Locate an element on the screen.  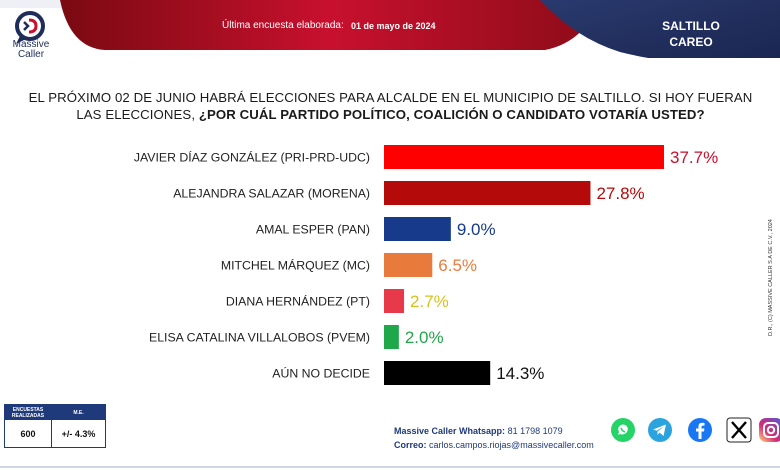
region-label: SALTILLO CAREO is located at coordinates (691, 34).